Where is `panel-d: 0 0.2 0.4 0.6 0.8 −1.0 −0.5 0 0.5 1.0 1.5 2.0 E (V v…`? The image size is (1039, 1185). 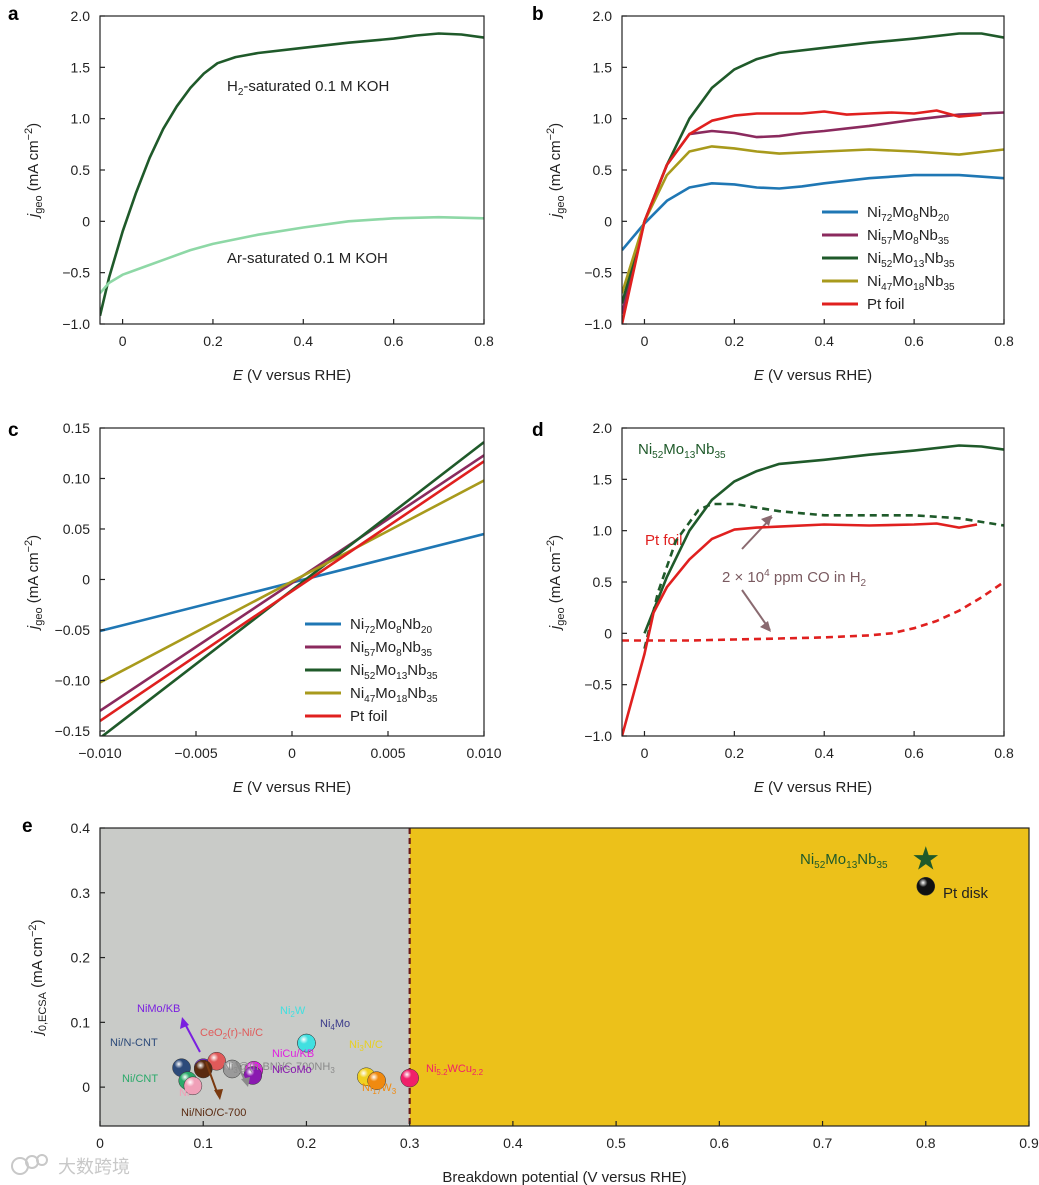 panel-d: 0 0.2 0.4 0.6 0.8 −1.0 −0.5 0 0.5 1.0 1.5 2.0 E (V v… is located at coordinates (779, 608).